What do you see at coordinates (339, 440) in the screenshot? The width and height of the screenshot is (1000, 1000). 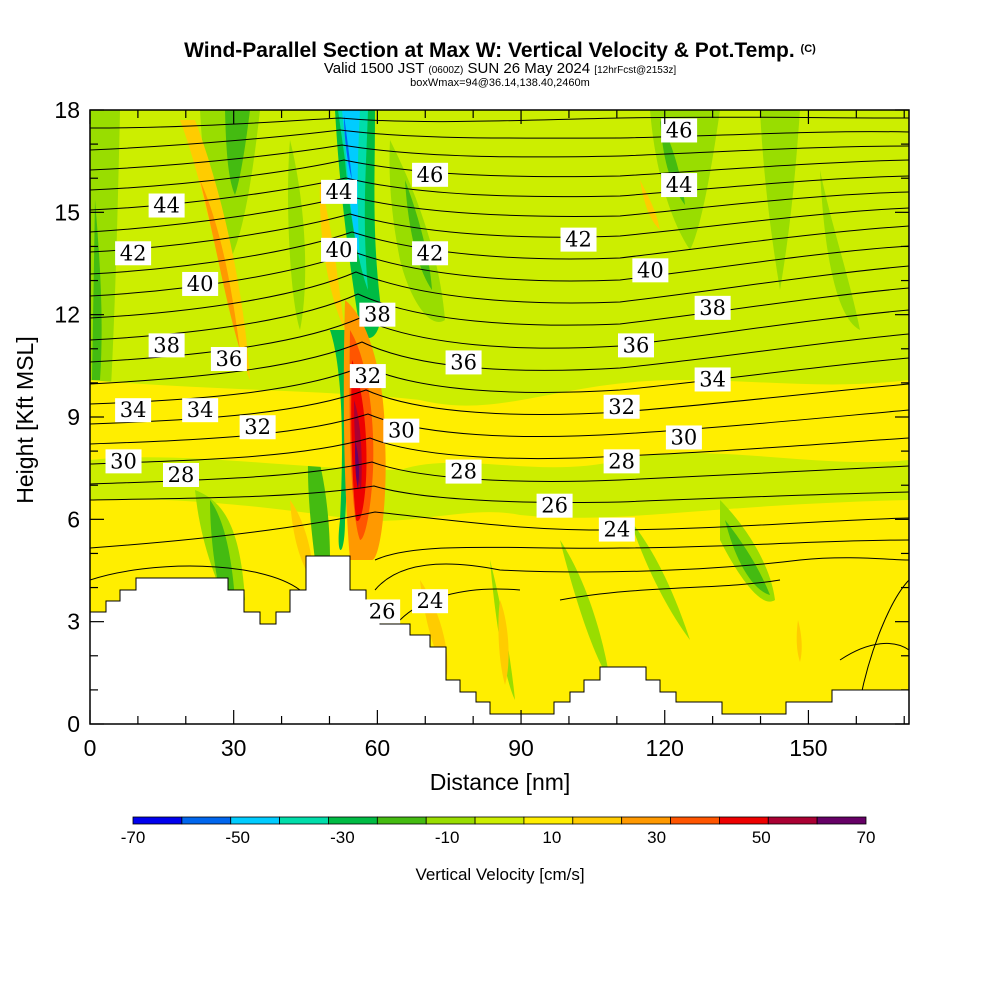 I see `downdraft-lower` at bounding box center [339, 440].